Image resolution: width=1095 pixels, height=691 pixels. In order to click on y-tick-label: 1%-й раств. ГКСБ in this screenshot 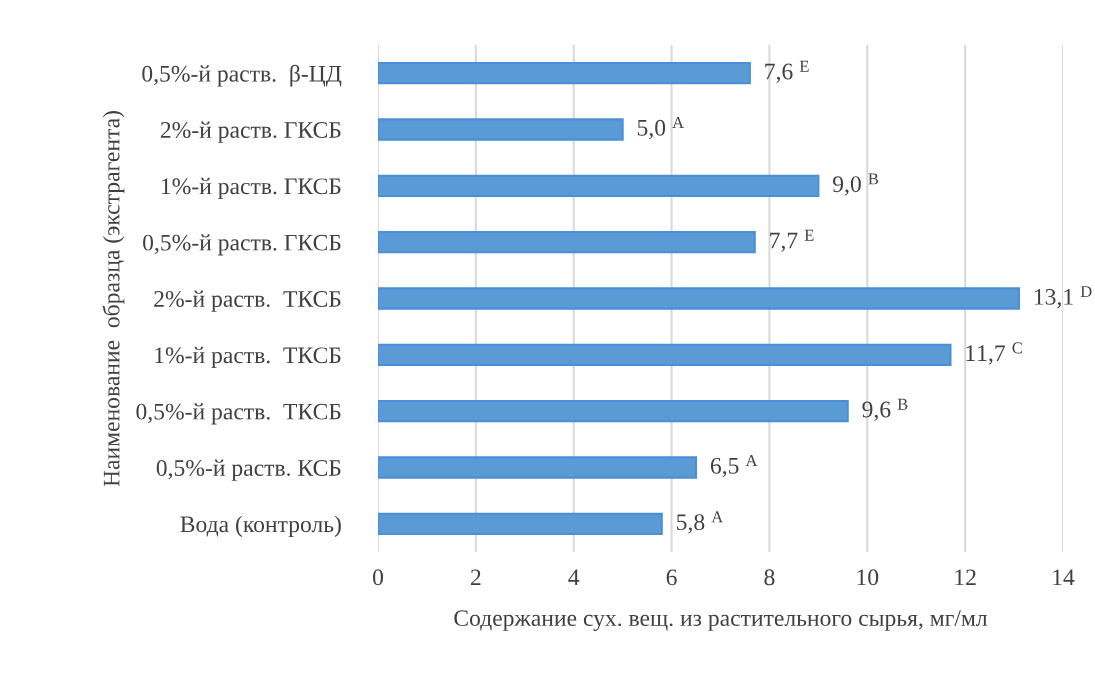, I will do `click(251, 188)`.